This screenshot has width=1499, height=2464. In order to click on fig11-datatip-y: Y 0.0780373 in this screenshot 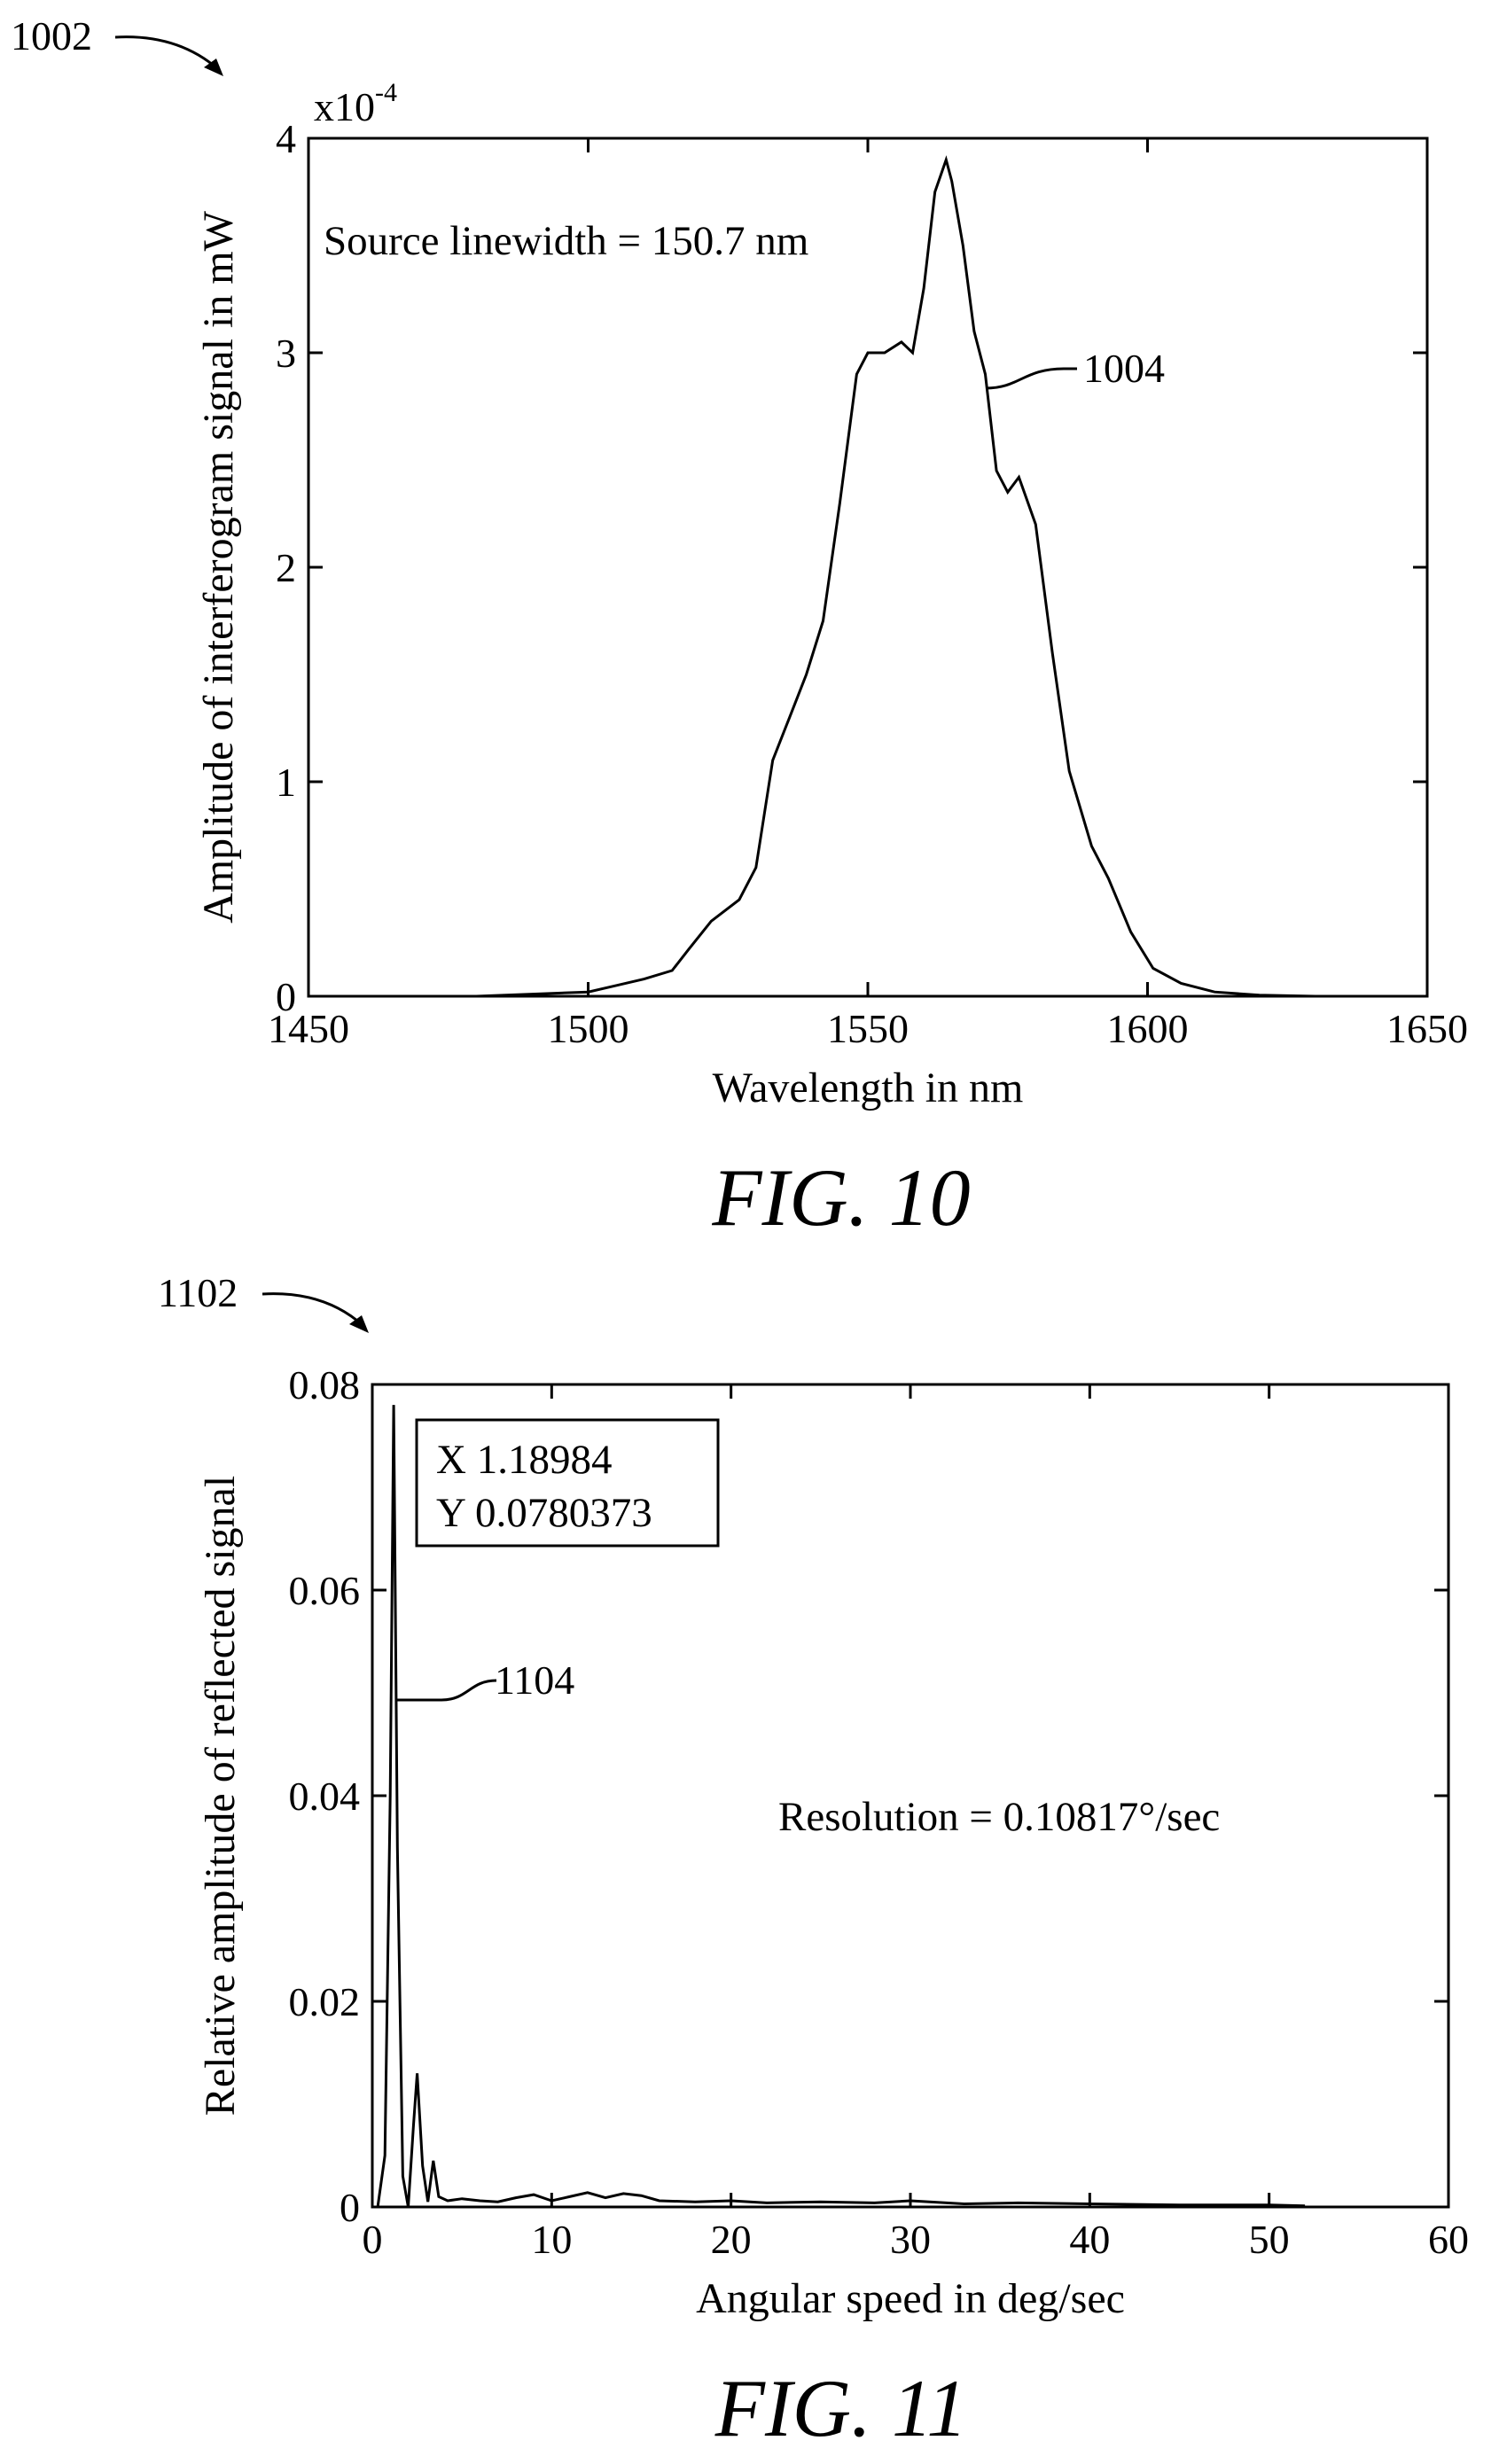, I will do `click(544, 1513)`.